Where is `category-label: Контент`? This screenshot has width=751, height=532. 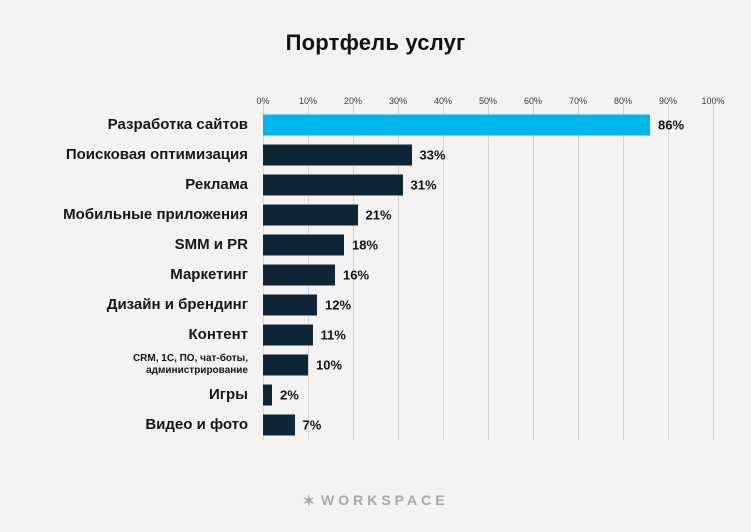
category-label: Контент is located at coordinates (218, 334).